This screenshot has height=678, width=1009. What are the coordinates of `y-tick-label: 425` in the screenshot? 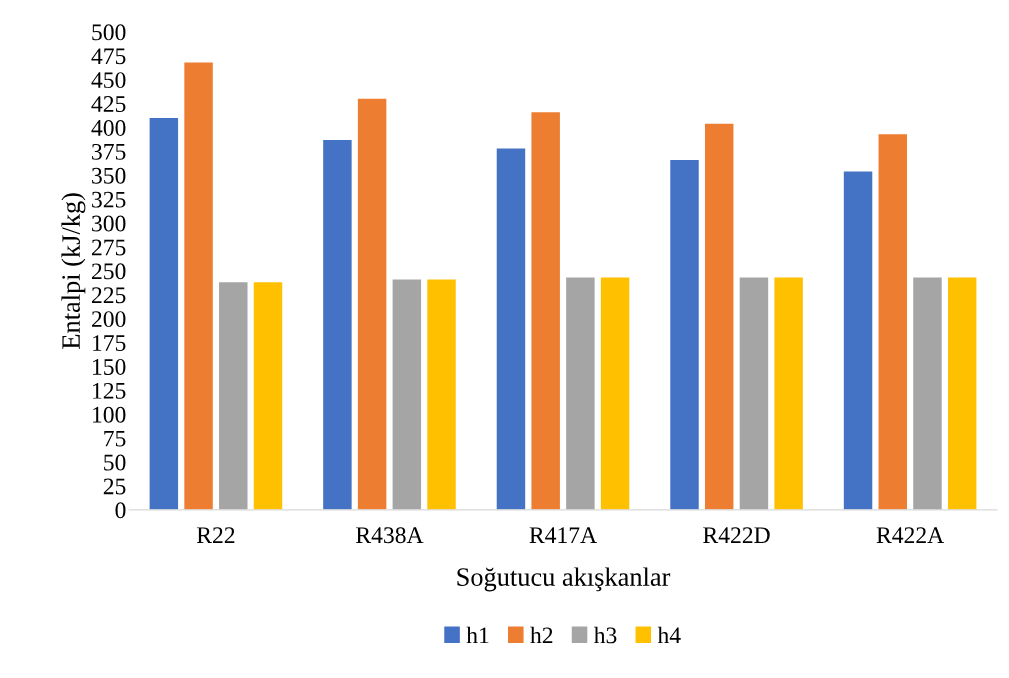 It's located at (108, 104).